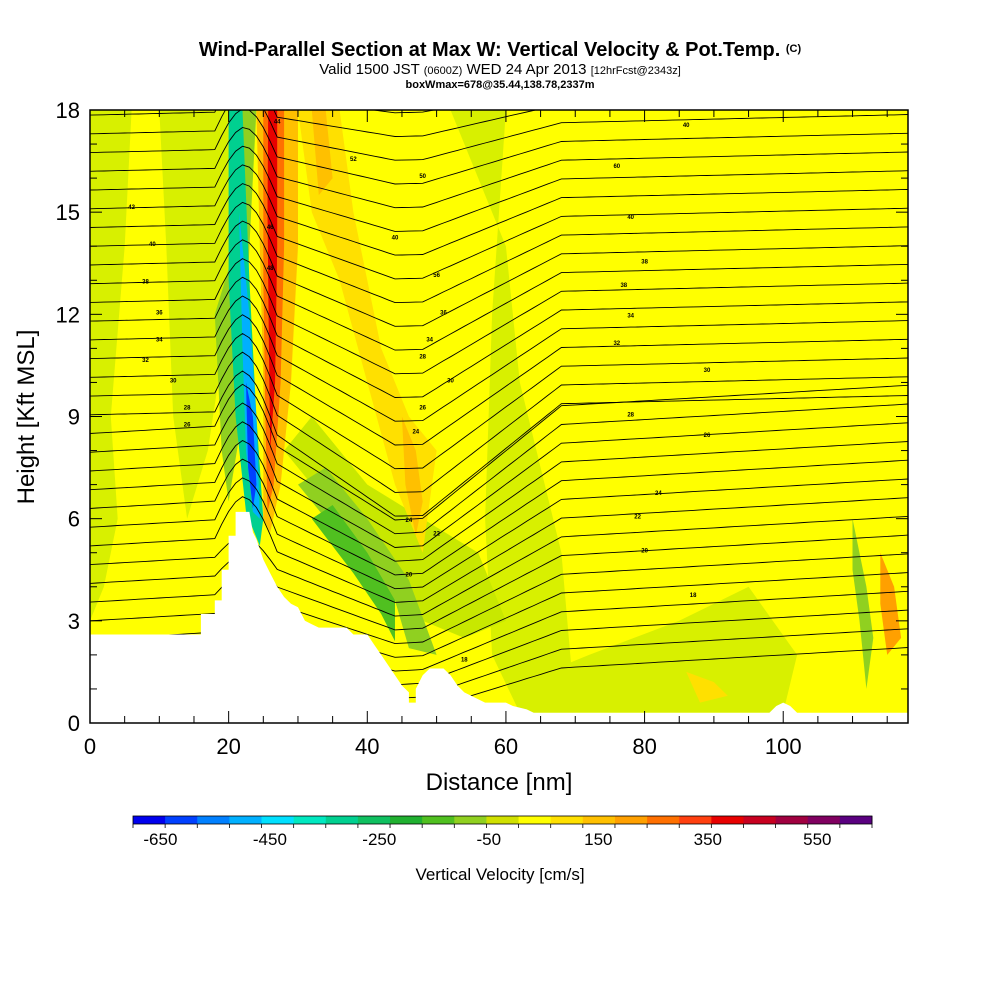  Describe the element at coordinates (270, 269) in the screenshot. I see `theta-contour-label: 48` at that location.